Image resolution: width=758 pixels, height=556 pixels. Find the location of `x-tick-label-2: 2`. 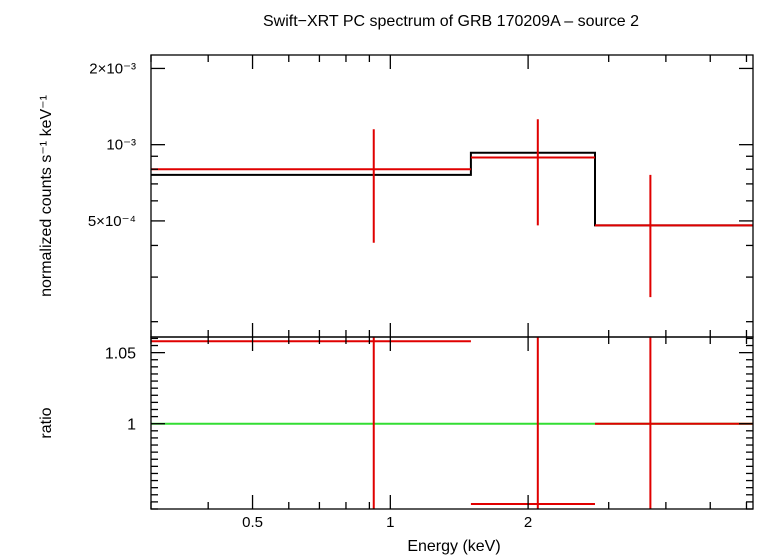

x-tick-label-2: 2 is located at coordinates (528, 522).